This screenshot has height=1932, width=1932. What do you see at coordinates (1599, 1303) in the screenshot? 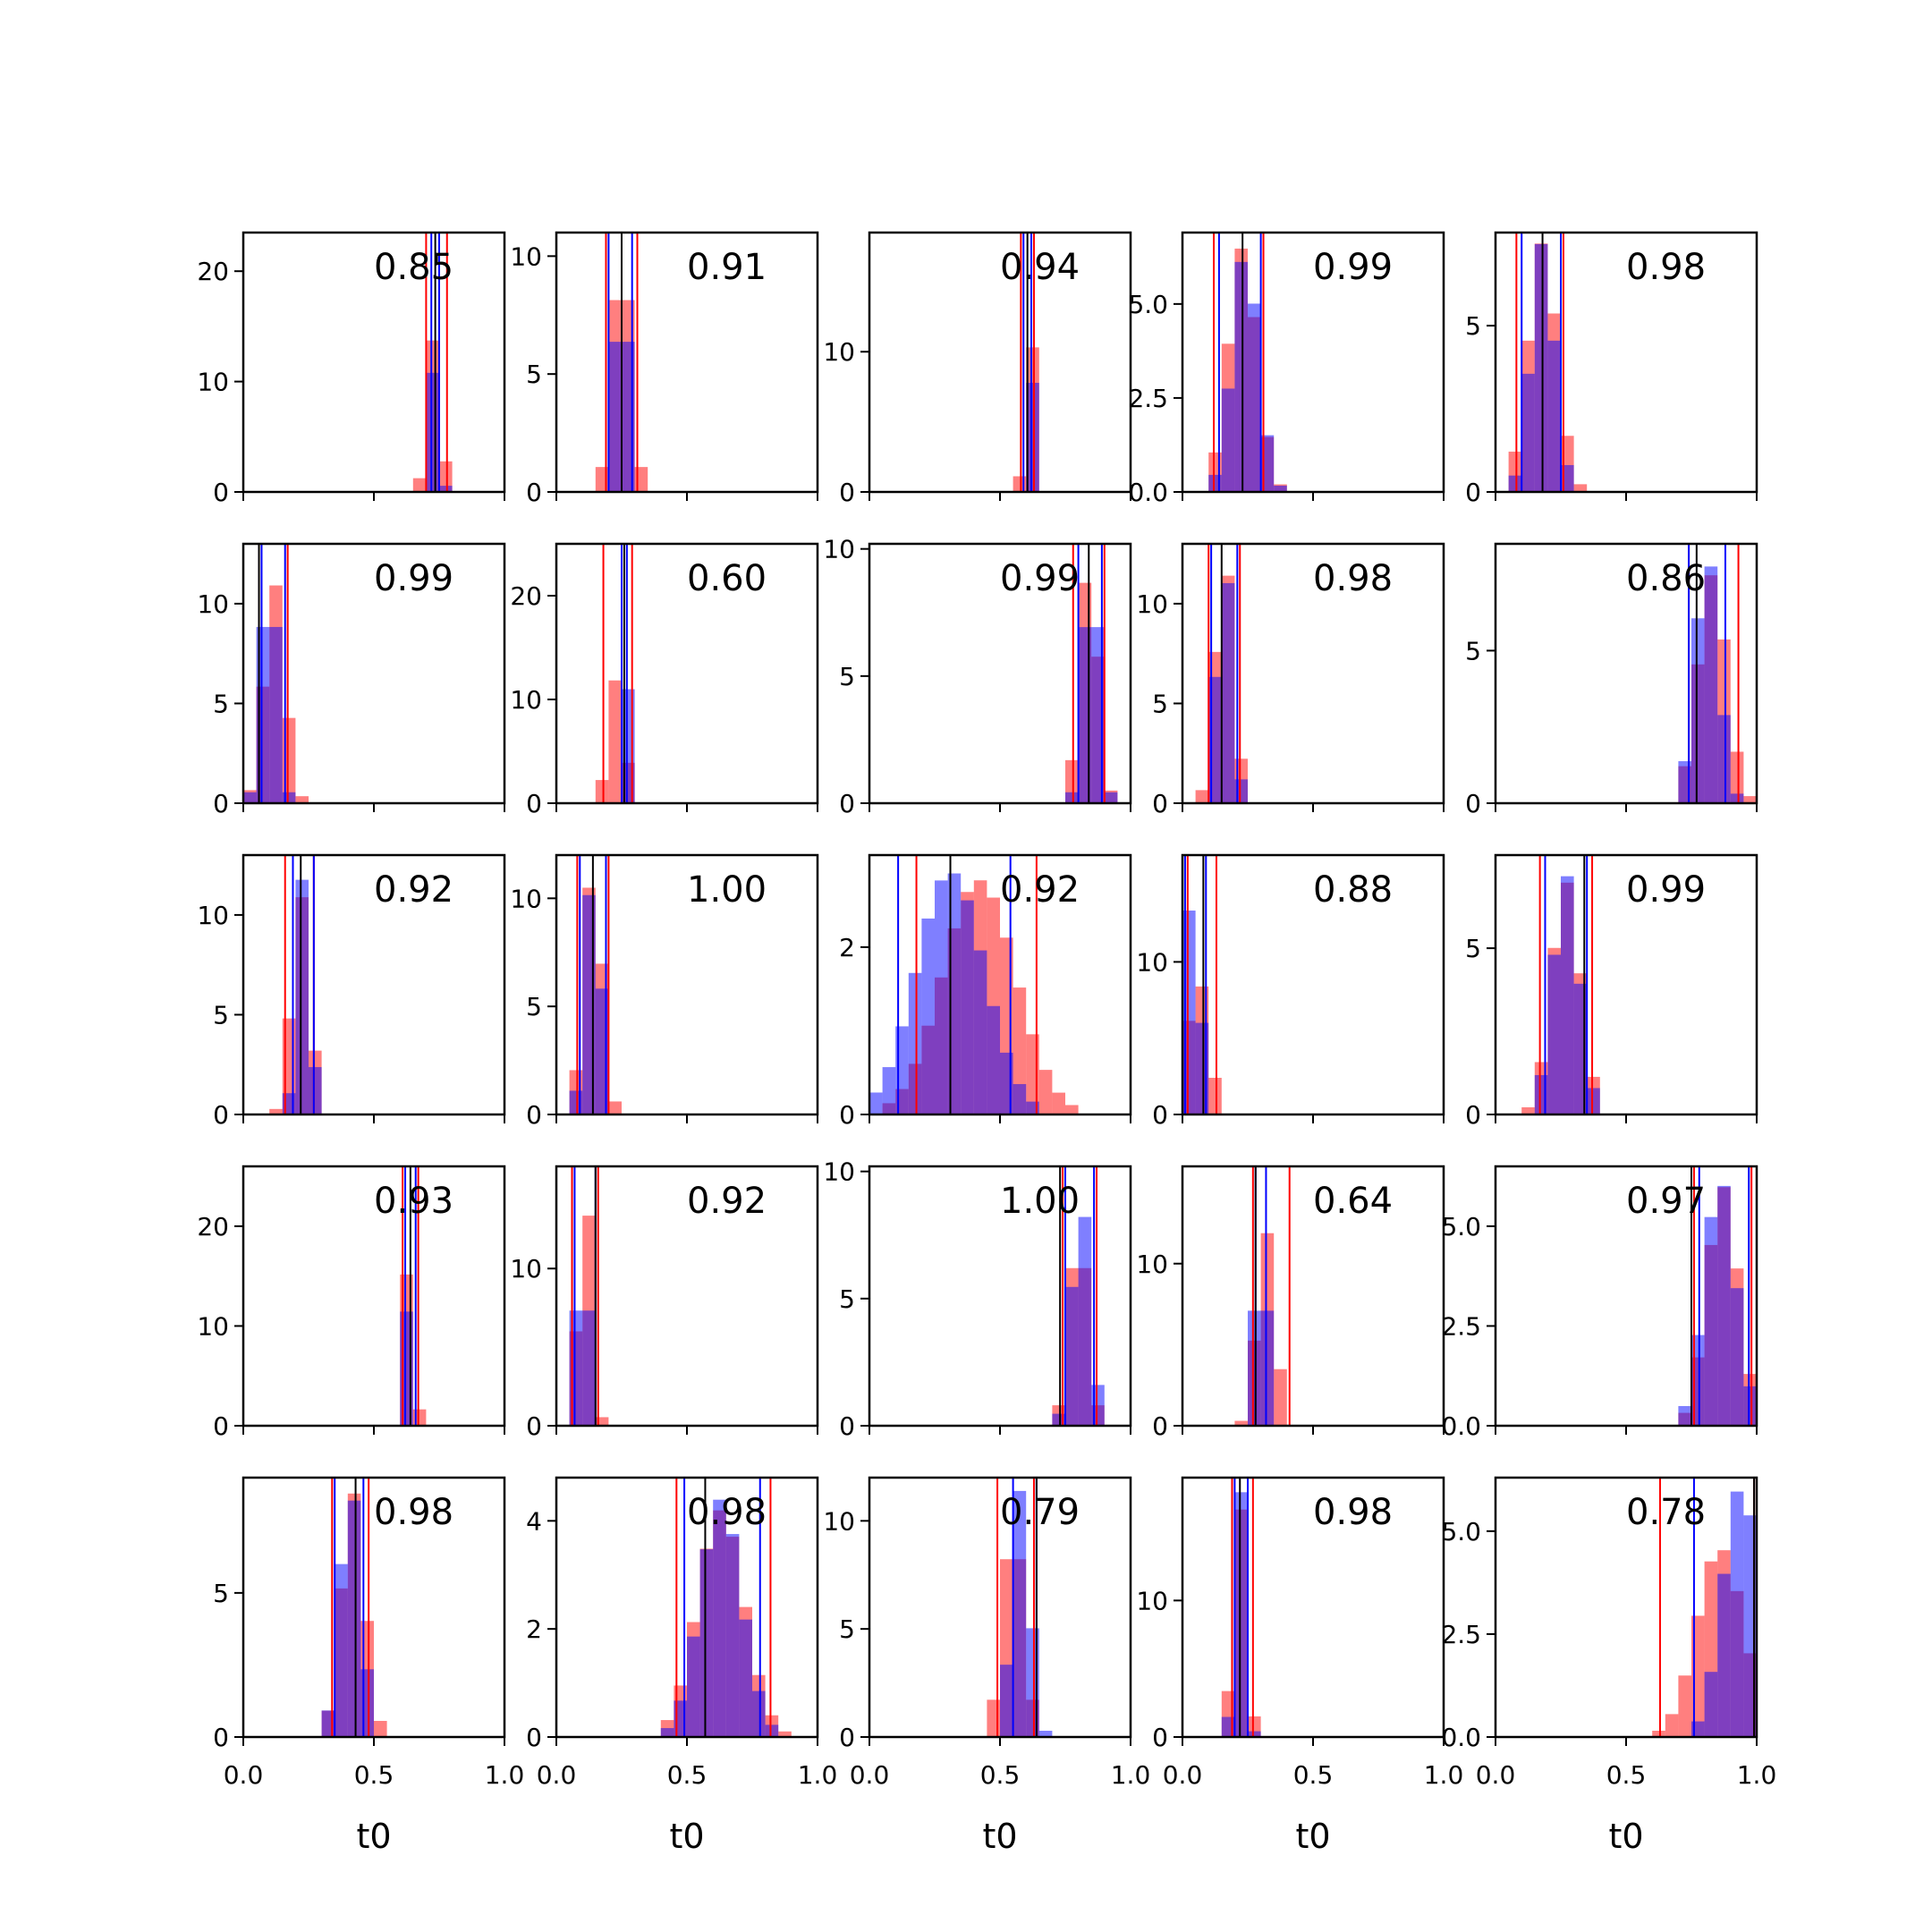
I see `panel-4-5: 0.0 2.5 5.0 0.97` at bounding box center [1599, 1303].